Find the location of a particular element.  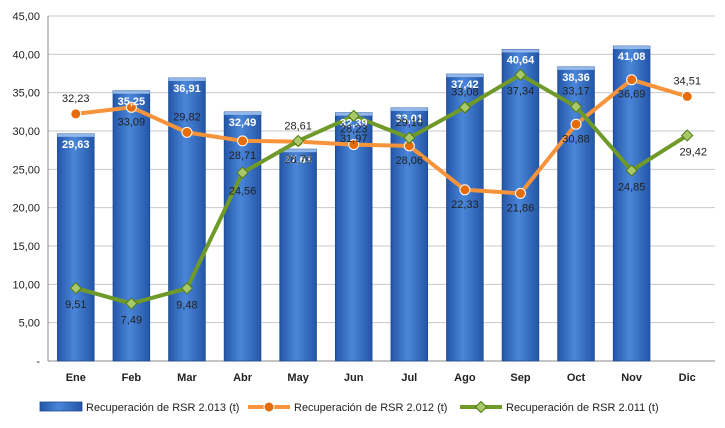

data-label: 36,91 is located at coordinates (187, 89).